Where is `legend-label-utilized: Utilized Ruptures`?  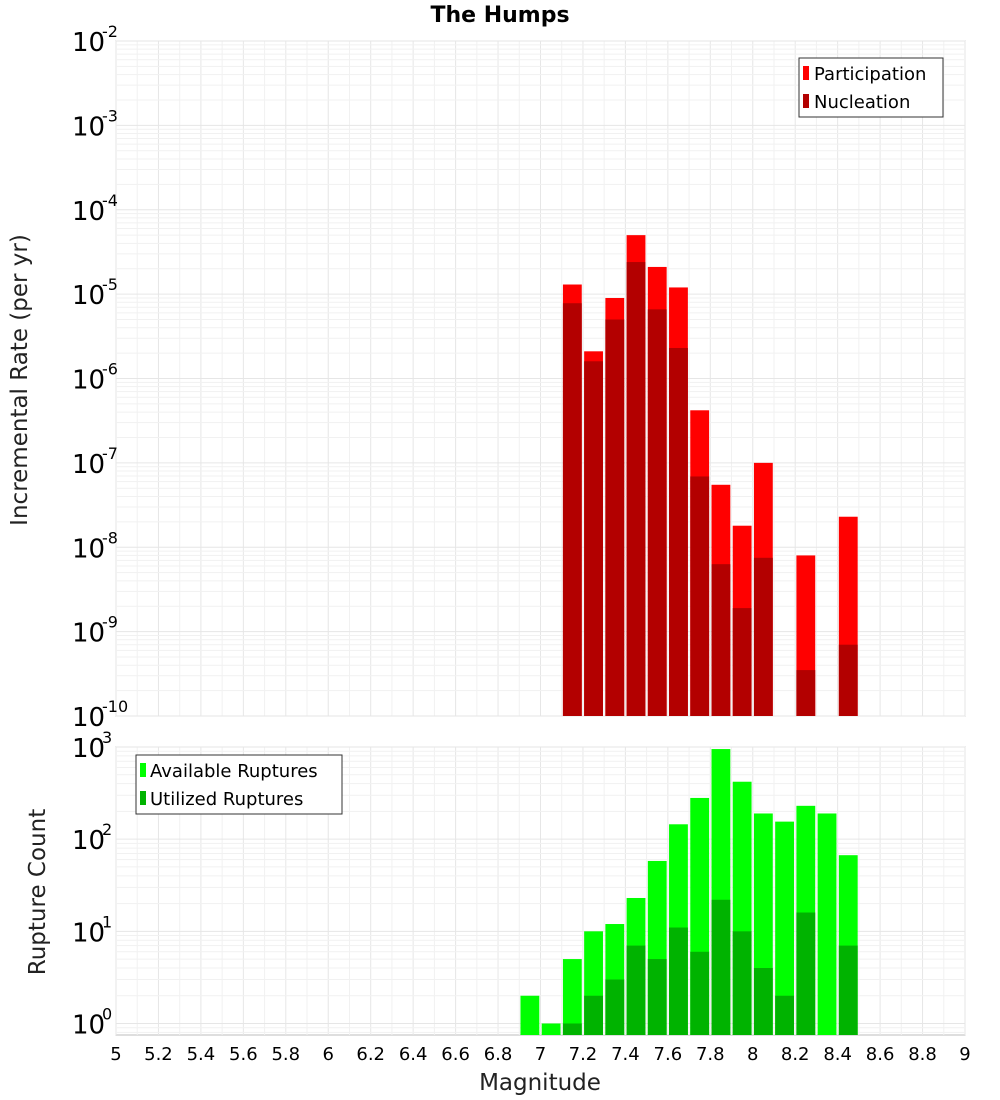 legend-label-utilized: Utilized Ruptures is located at coordinates (226, 799).